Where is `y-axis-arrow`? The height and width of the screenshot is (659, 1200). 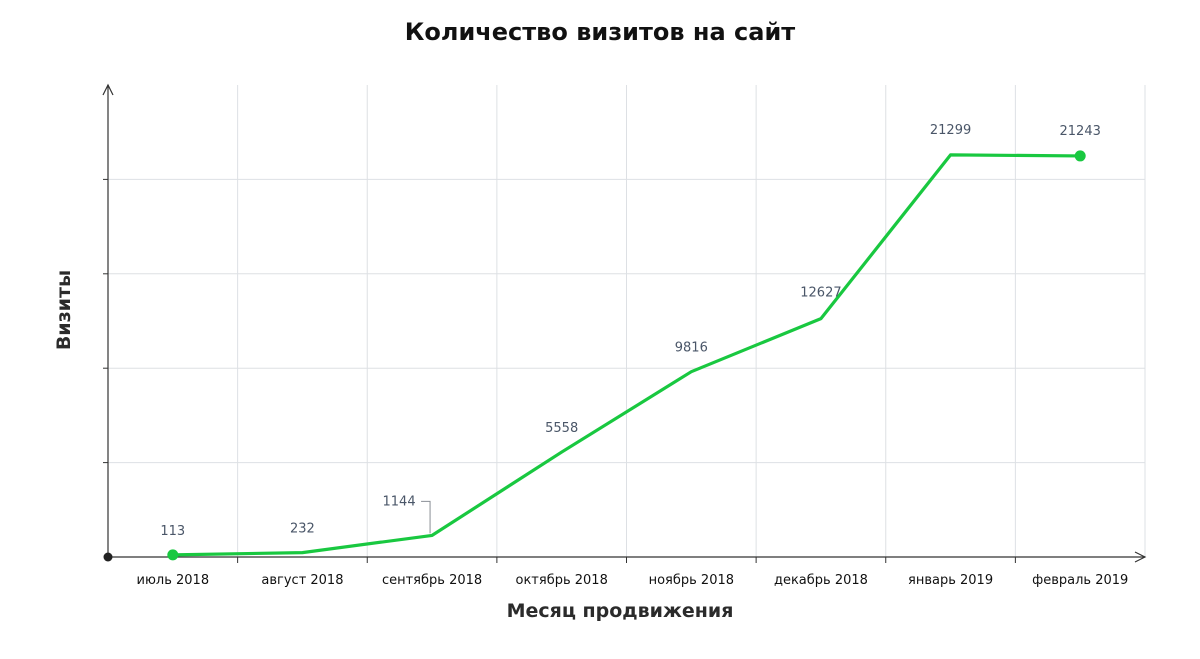 y-axis-arrow is located at coordinates (108, 89).